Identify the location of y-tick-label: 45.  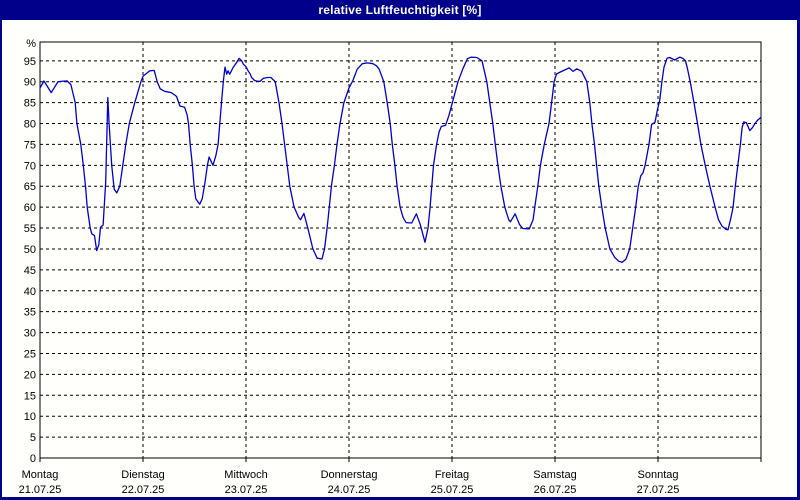
(30, 271).